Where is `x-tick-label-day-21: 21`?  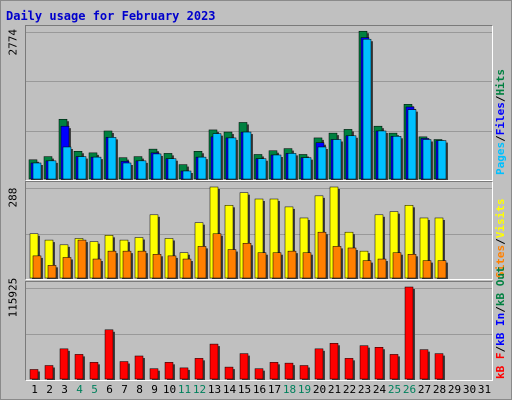
x-tick-label-day-21: 21 is located at coordinates (334, 389).